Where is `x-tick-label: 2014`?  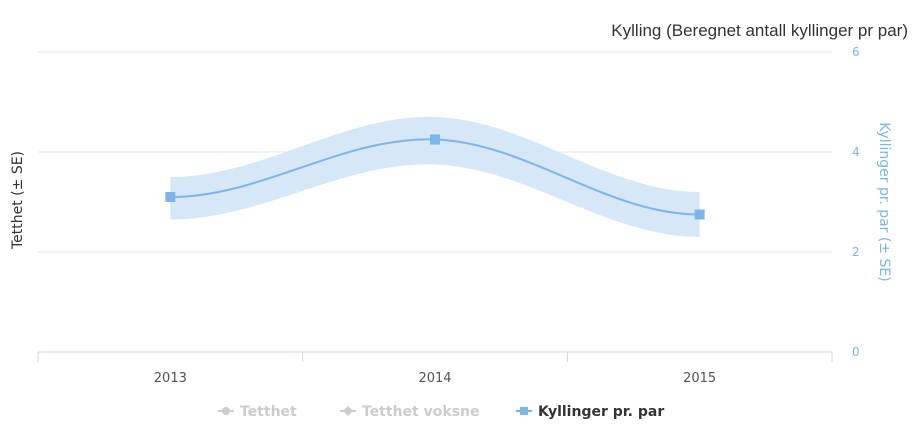 x-tick-label: 2014 is located at coordinates (434, 378).